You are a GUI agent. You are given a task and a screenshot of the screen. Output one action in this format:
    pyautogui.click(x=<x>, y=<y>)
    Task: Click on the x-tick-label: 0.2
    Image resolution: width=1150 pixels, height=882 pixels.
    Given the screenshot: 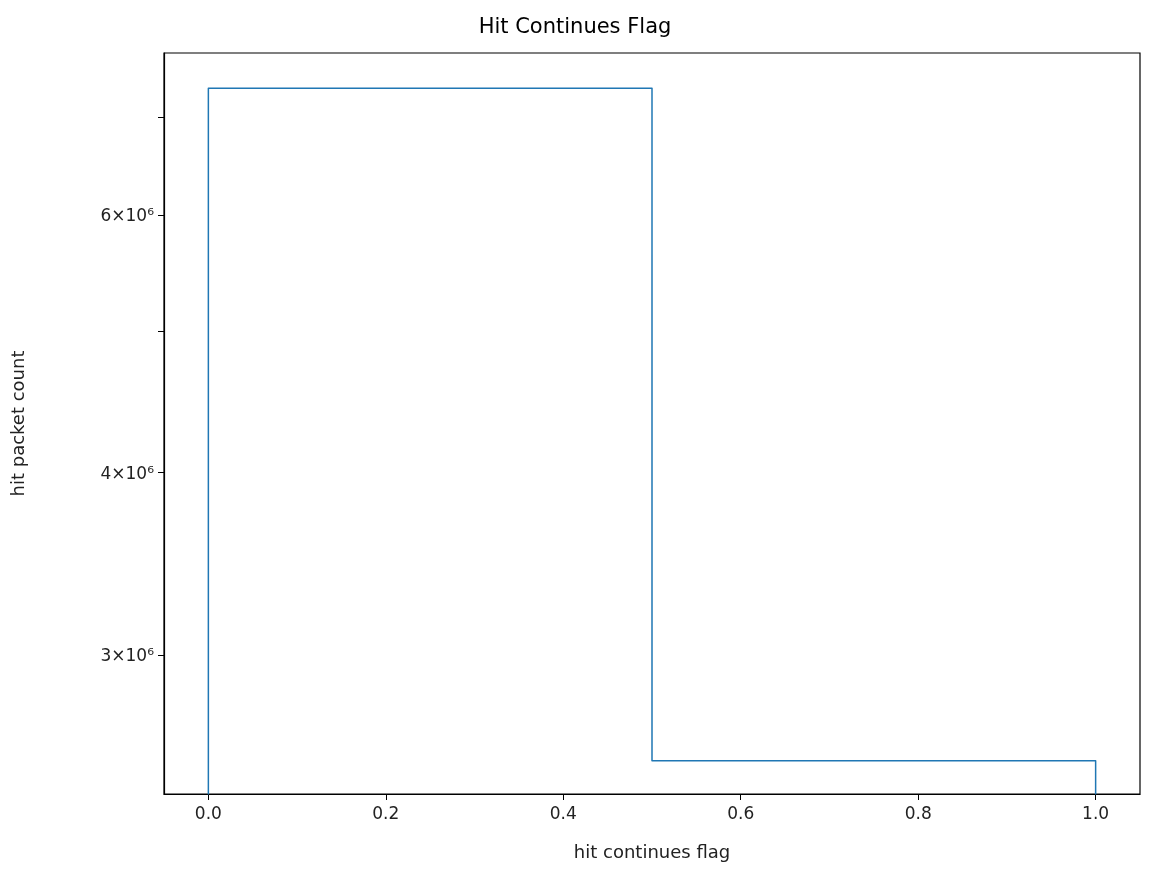 What is the action you would take?
    pyautogui.click(x=386, y=812)
    